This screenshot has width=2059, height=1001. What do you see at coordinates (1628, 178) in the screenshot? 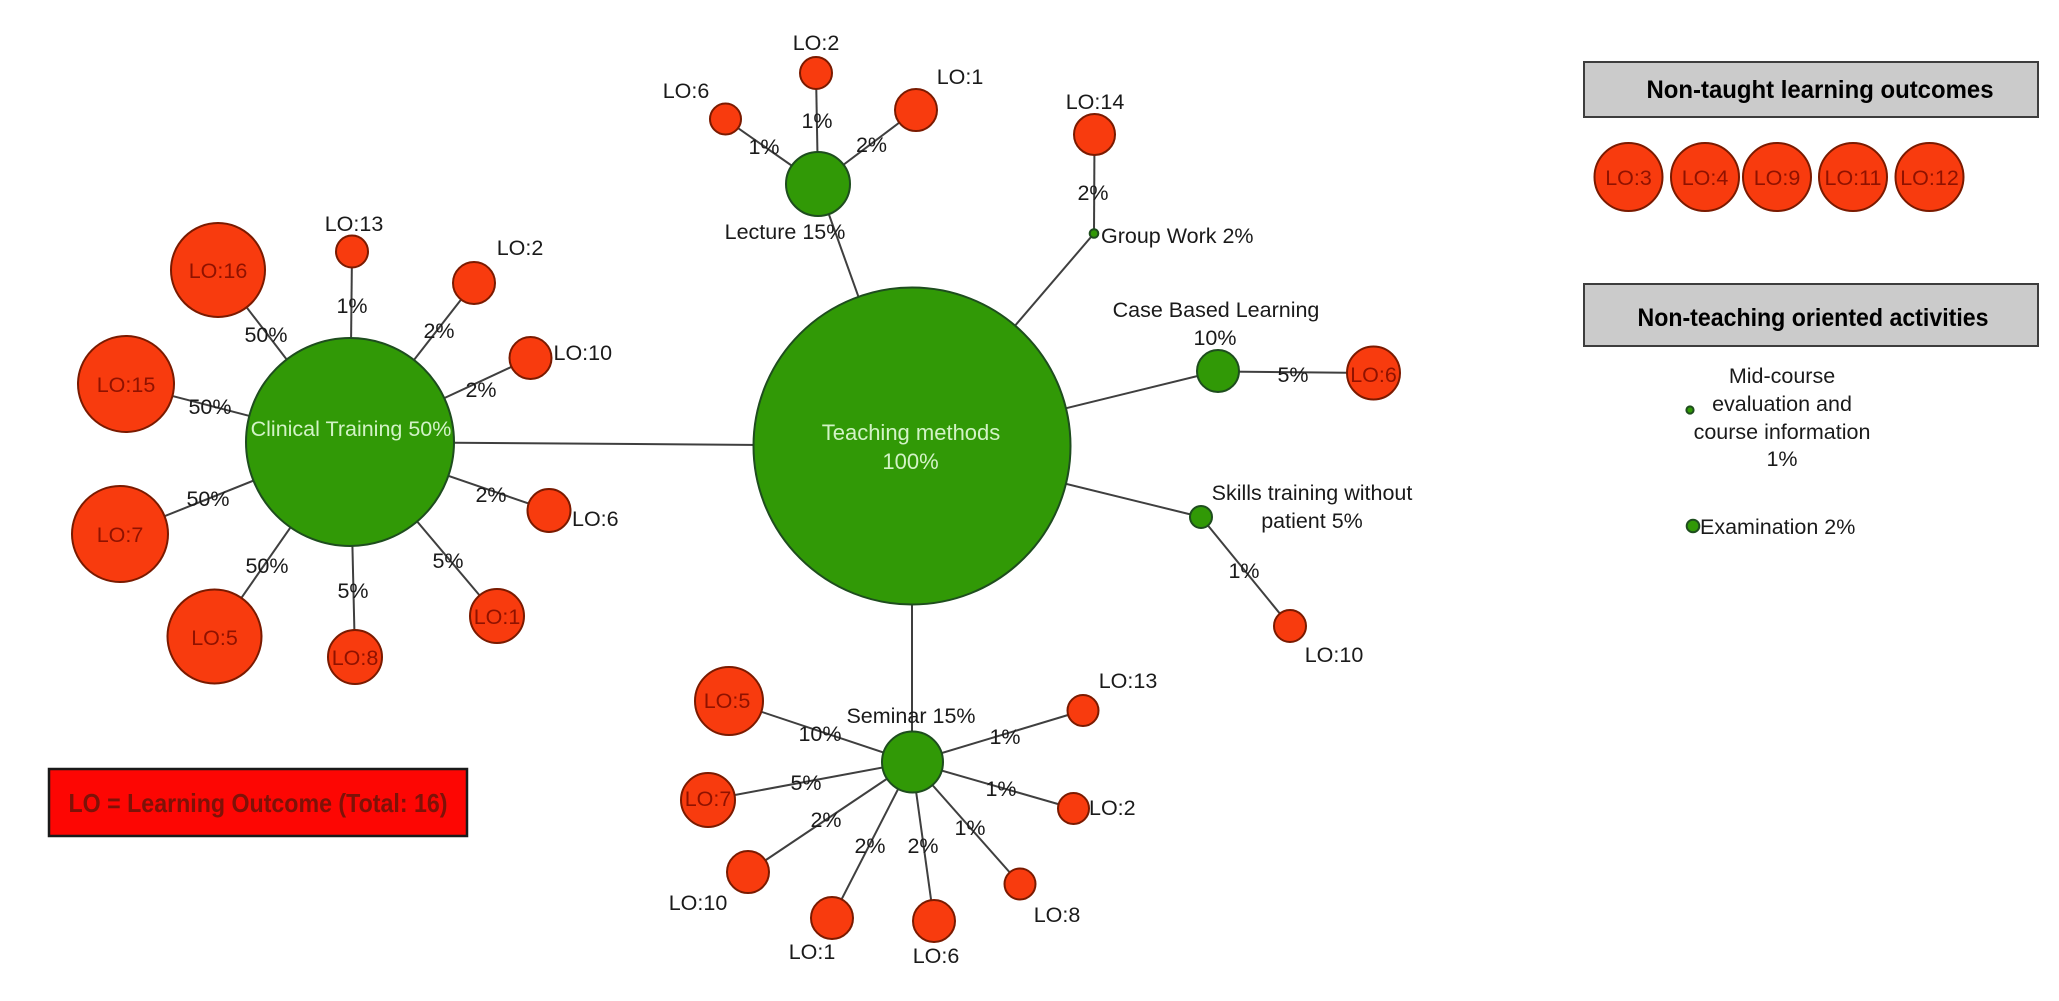
I see `svg-text: LO:3` at bounding box center [1628, 178].